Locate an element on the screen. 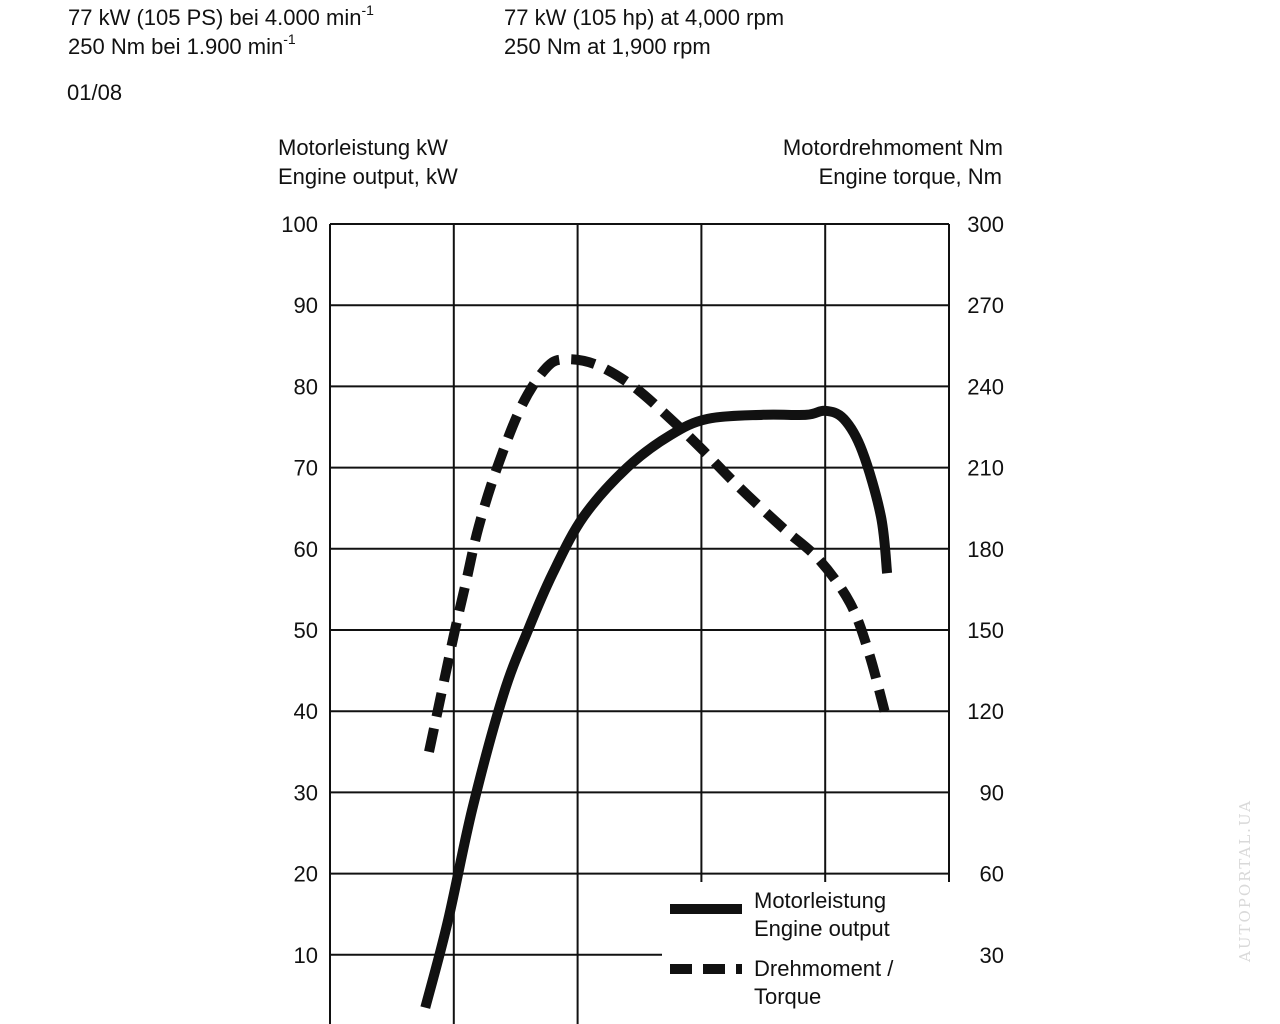 The width and height of the screenshot is (1280, 1024). left-axis-title-en: Engine output, kW is located at coordinates (368, 176).